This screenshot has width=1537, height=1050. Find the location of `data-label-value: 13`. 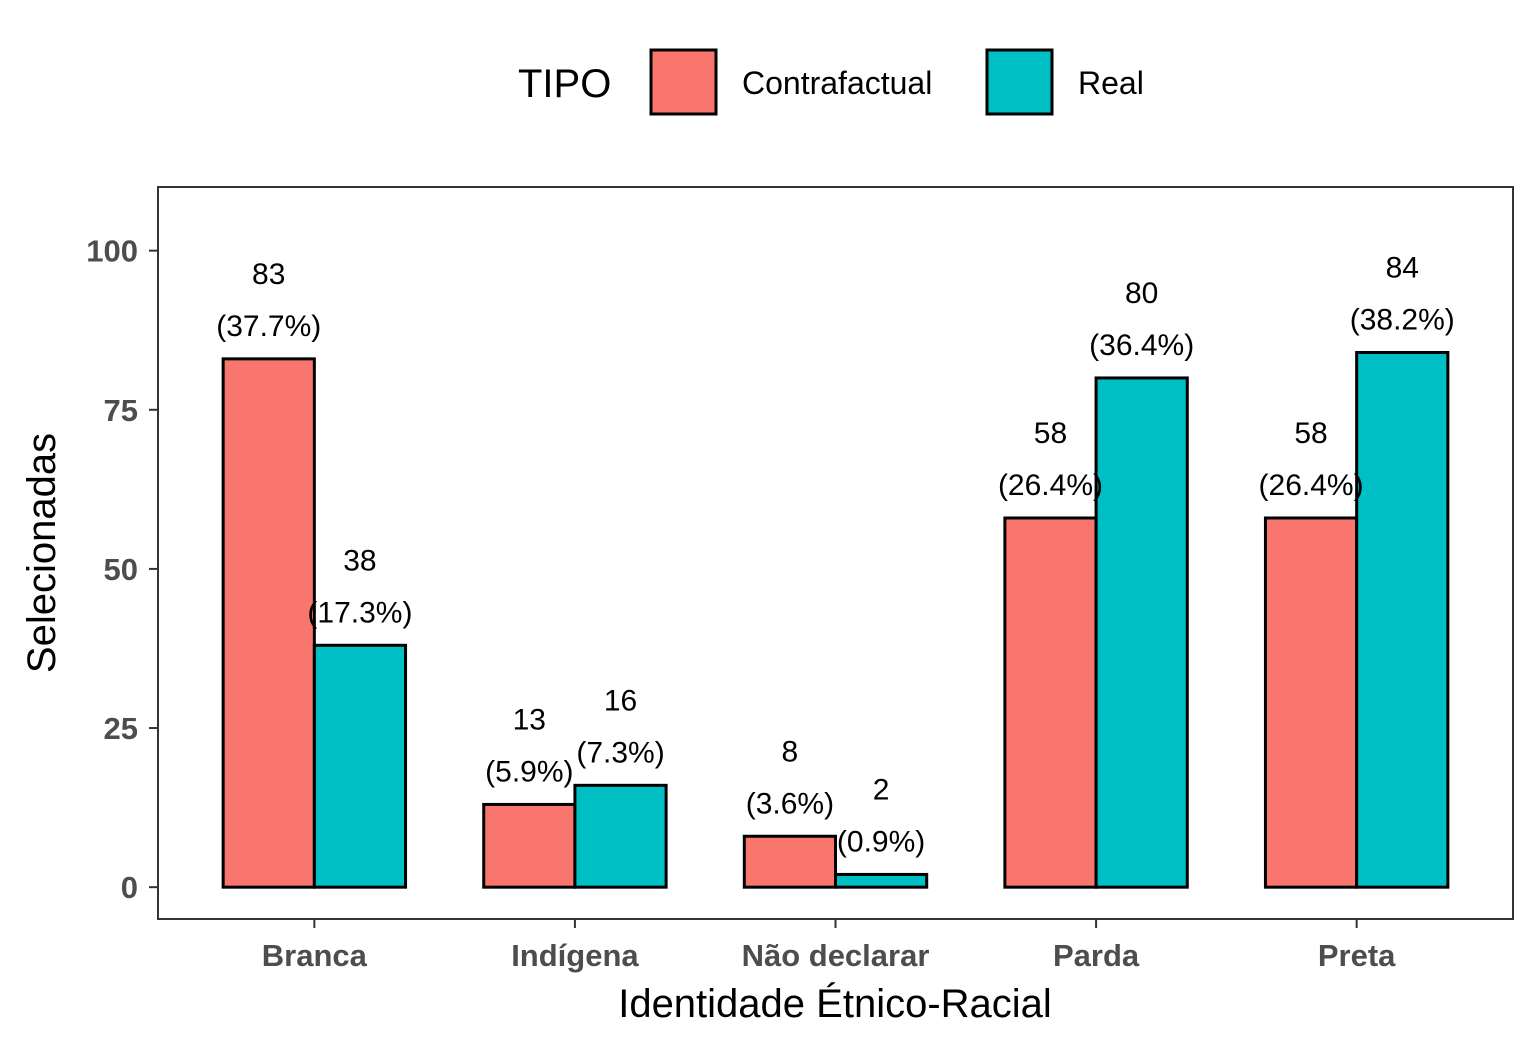

data-label-value: 13 is located at coordinates (529, 719).